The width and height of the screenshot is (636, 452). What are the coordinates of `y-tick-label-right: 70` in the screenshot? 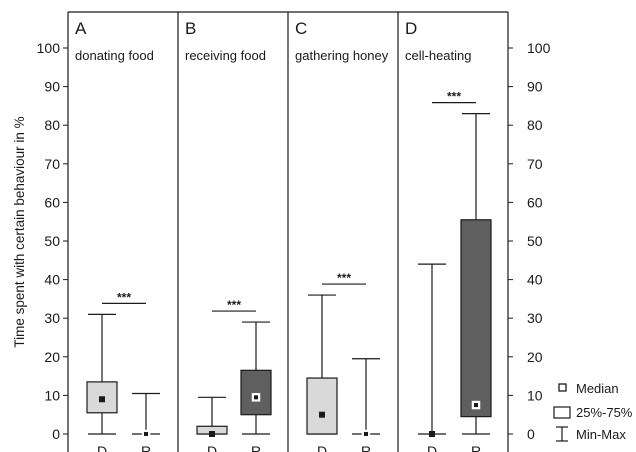 It's located at (535, 164).